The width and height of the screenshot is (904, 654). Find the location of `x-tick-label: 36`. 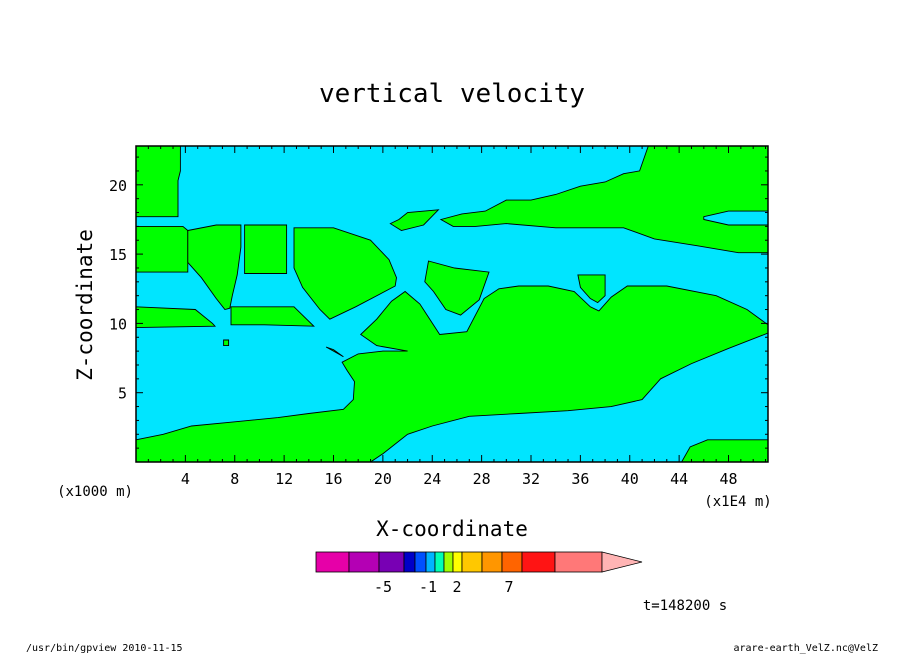

x-tick-label: 36 is located at coordinates (580, 479).